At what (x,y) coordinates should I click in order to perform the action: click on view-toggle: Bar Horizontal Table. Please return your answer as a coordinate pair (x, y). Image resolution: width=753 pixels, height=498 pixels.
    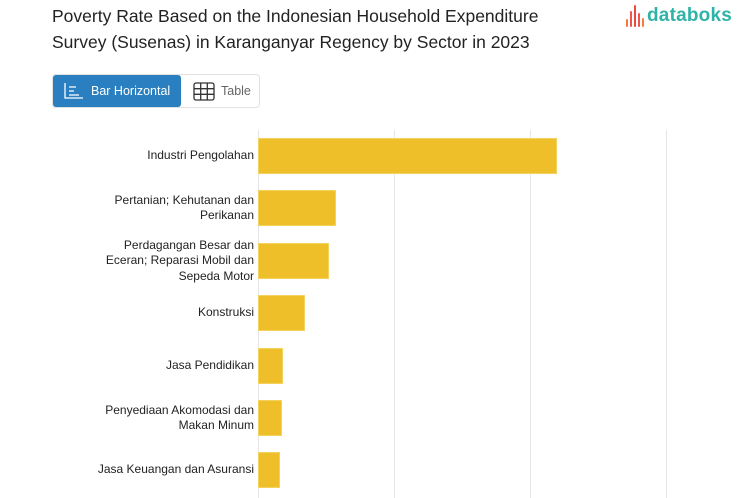
    Looking at the image, I should click on (156, 91).